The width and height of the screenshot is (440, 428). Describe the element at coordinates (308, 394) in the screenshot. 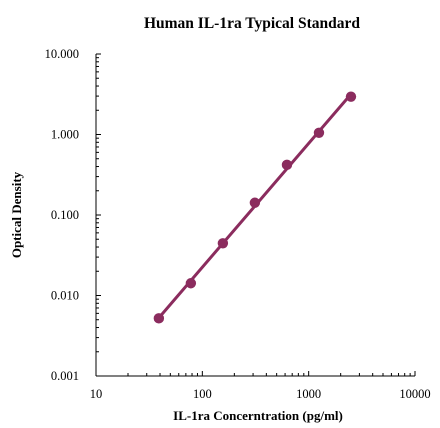

I see `x-tick-label: 1000` at that location.